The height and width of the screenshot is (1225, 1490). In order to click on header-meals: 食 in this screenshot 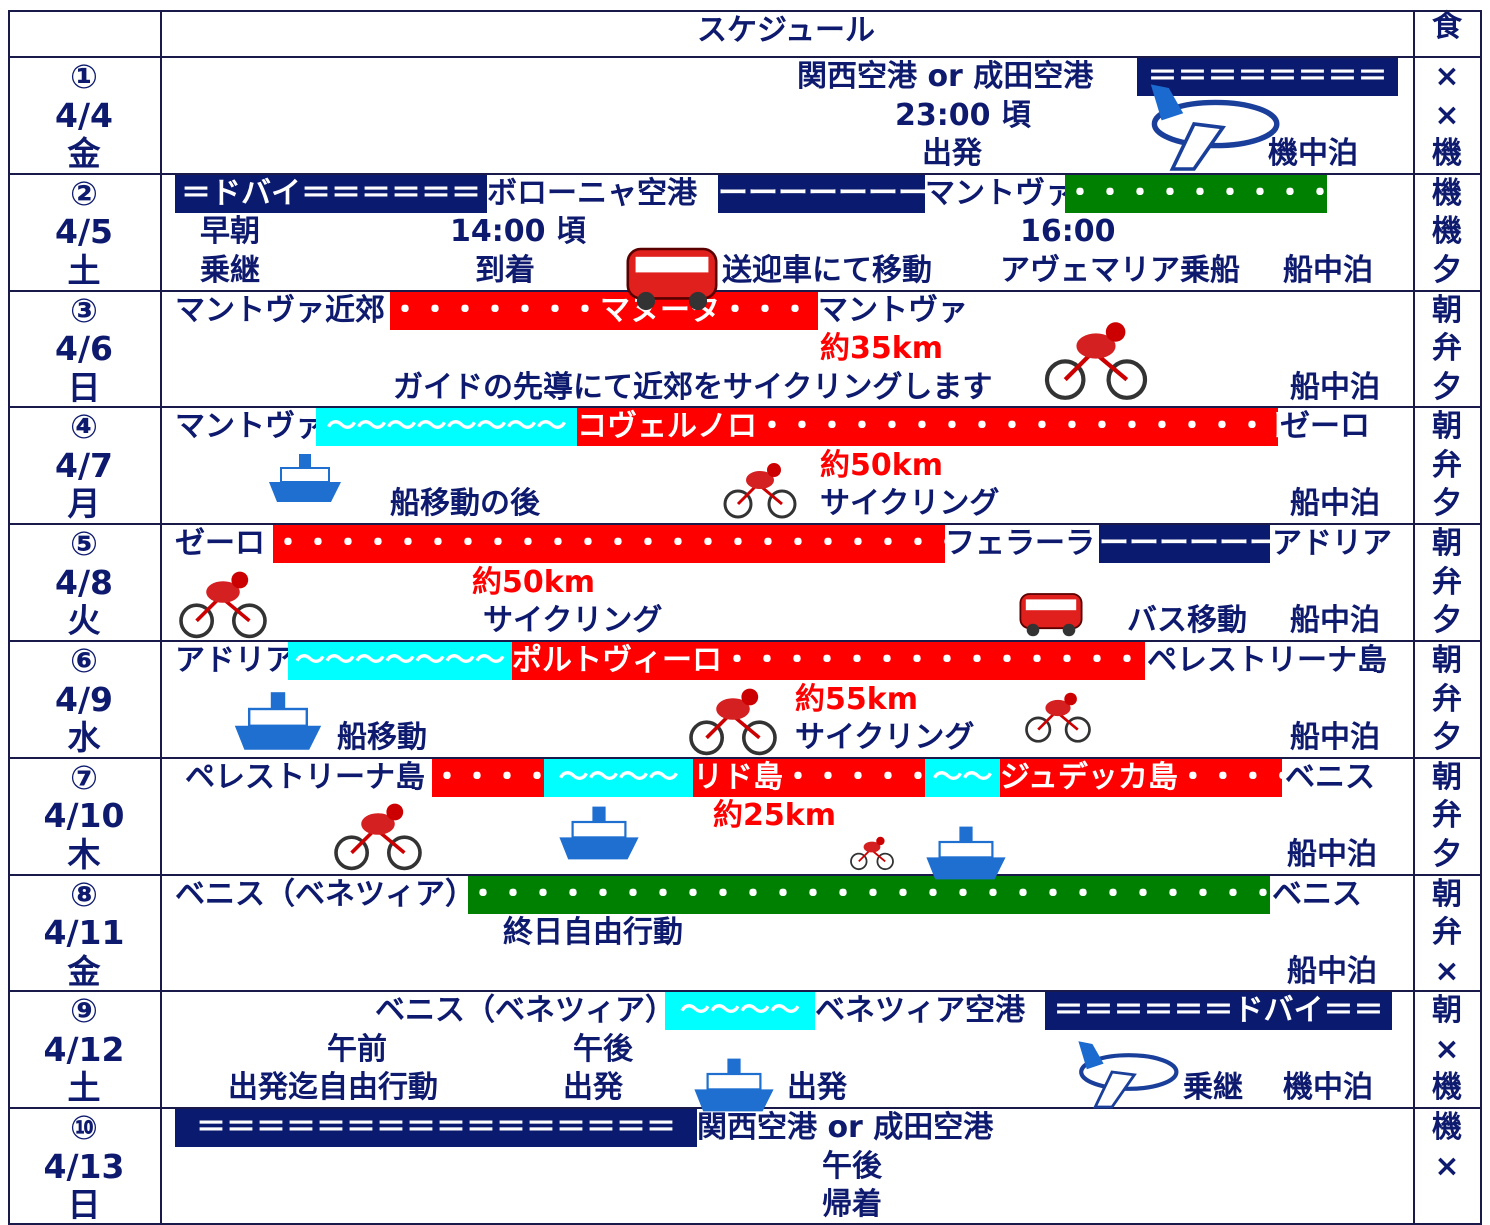, I will do `click(1447, 26)`.